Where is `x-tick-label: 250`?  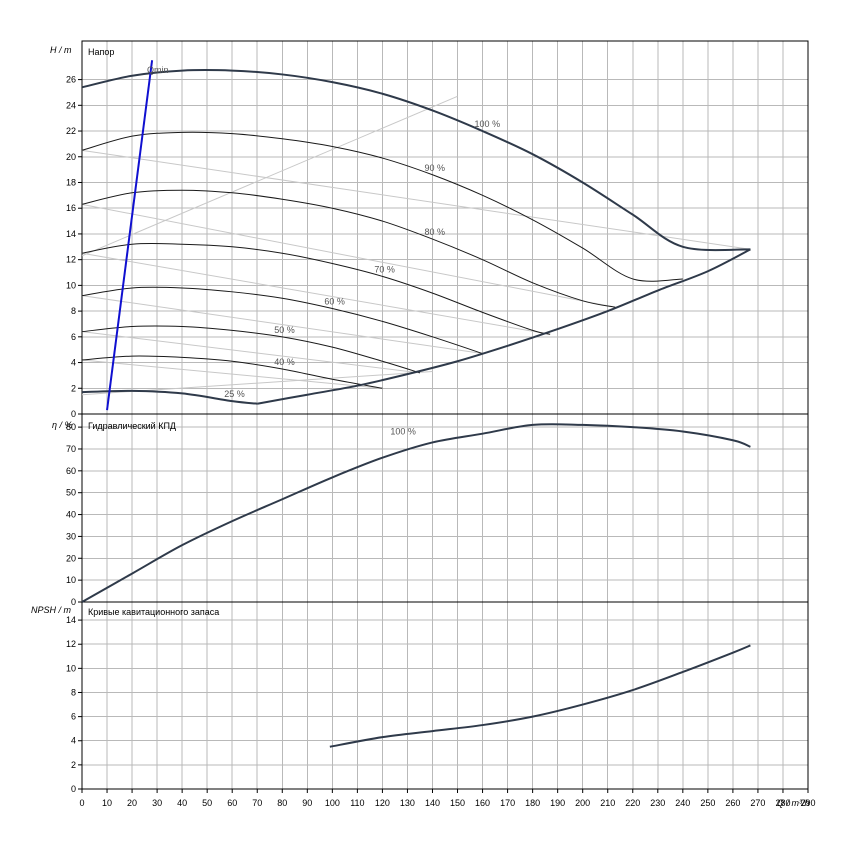 x-tick-label: 250 is located at coordinates (707, 803).